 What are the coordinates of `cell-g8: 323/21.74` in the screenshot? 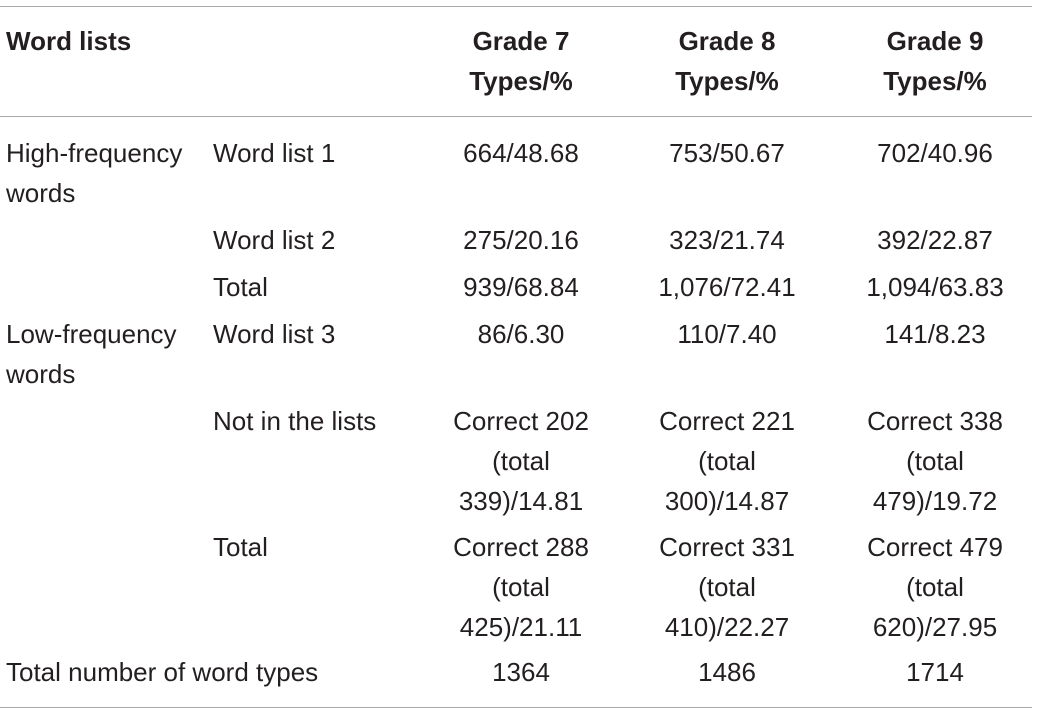 It's located at (727, 240).